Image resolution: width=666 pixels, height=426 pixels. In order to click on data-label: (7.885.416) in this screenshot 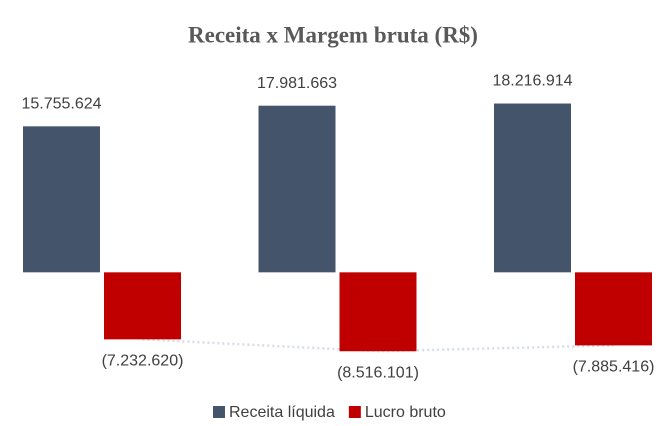, I will do `click(614, 367)`.